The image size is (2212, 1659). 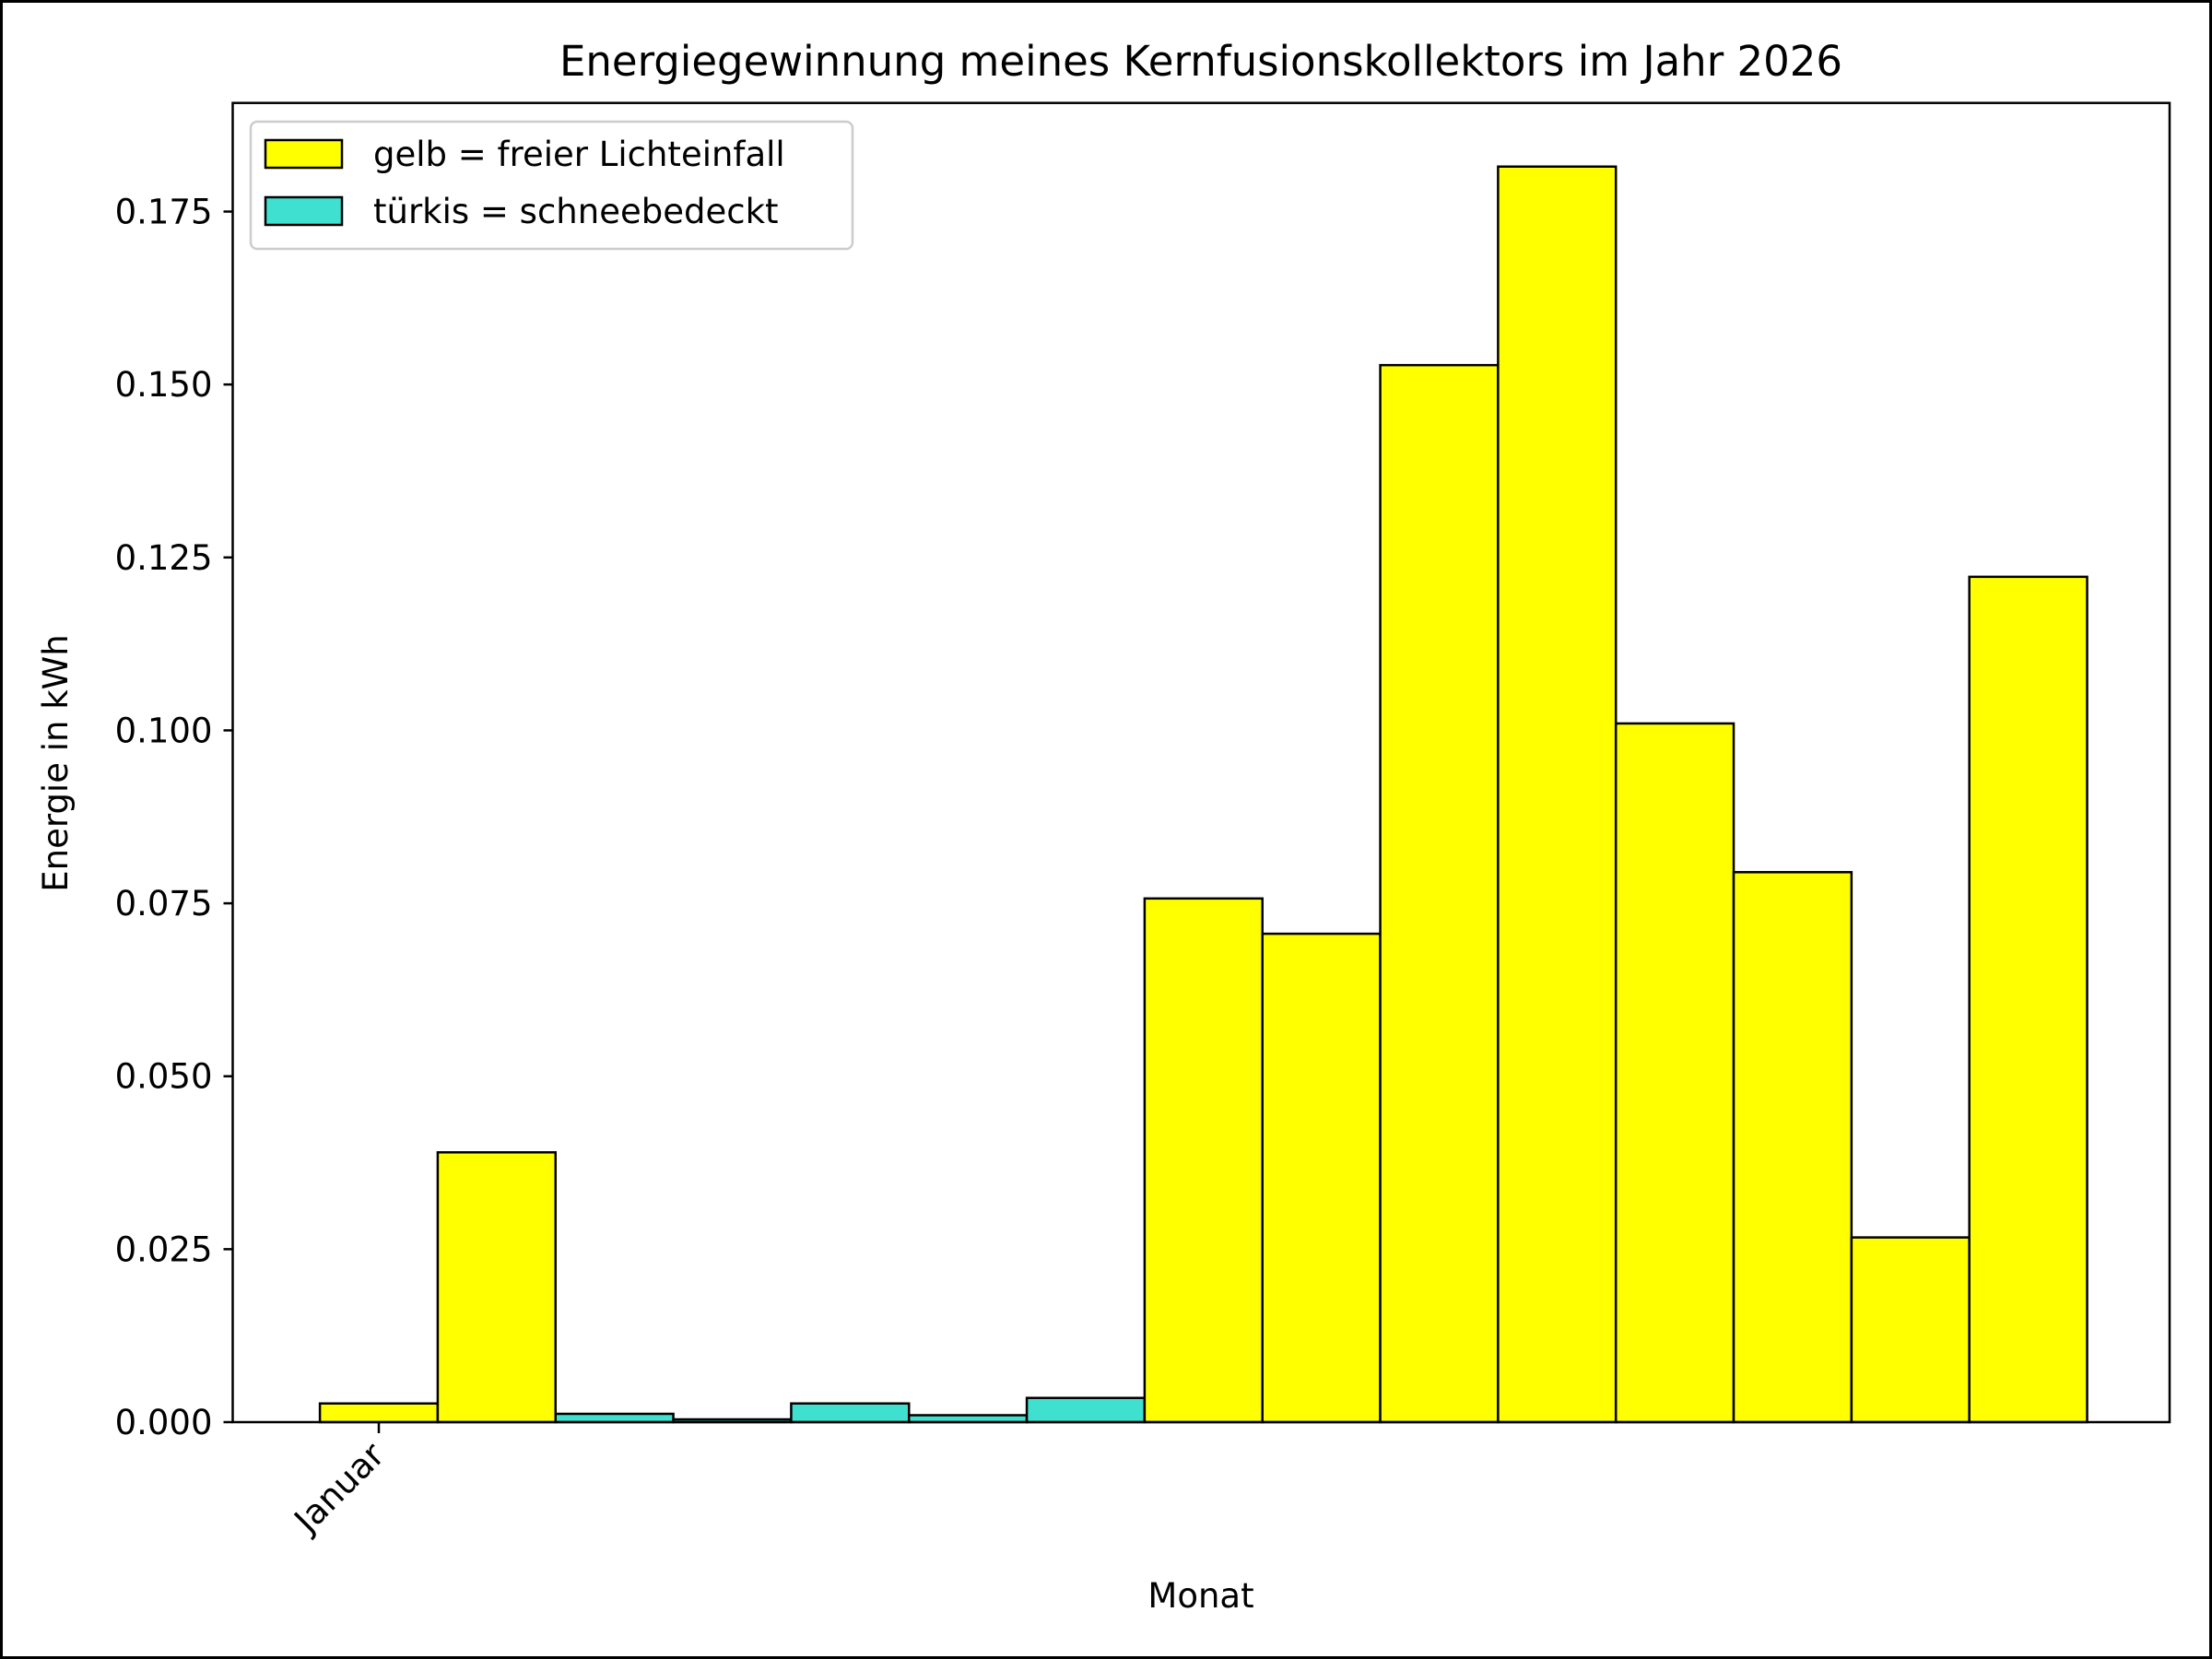 What do you see at coordinates (56, 762) in the screenshot?
I see `y-axis-label: Energie in kWh` at bounding box center [56, 762].